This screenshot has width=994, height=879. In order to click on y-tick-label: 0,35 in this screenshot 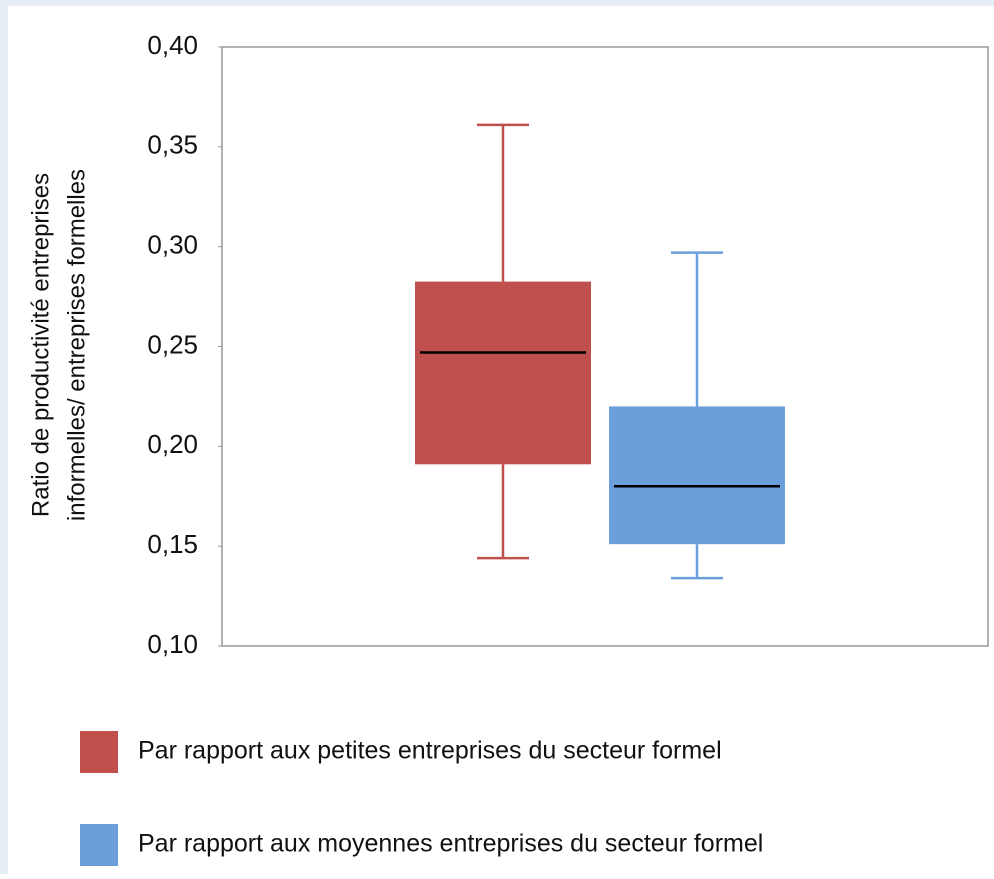, I will do `click(172, 145)`.